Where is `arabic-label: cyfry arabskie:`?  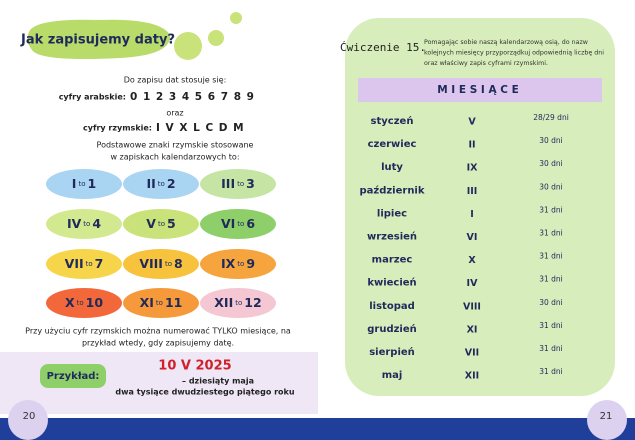 arabic-label: cyfry arabskie: is located at coordinates (92, 97).